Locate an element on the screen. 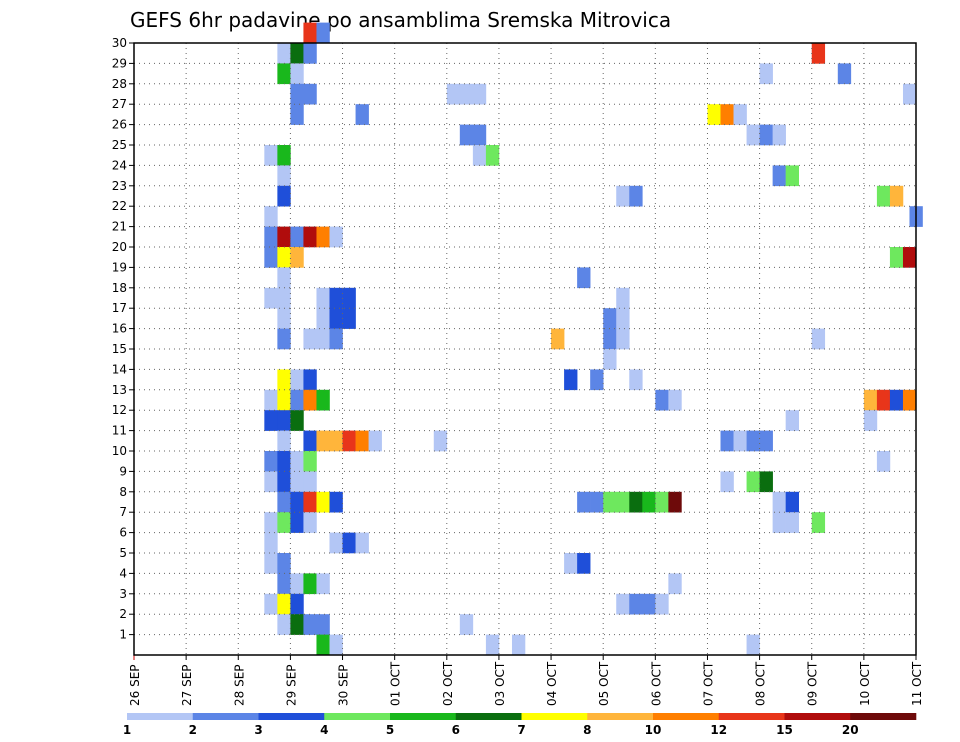  x-tick-label: 11 OCT is located at coordinates (917, 683).